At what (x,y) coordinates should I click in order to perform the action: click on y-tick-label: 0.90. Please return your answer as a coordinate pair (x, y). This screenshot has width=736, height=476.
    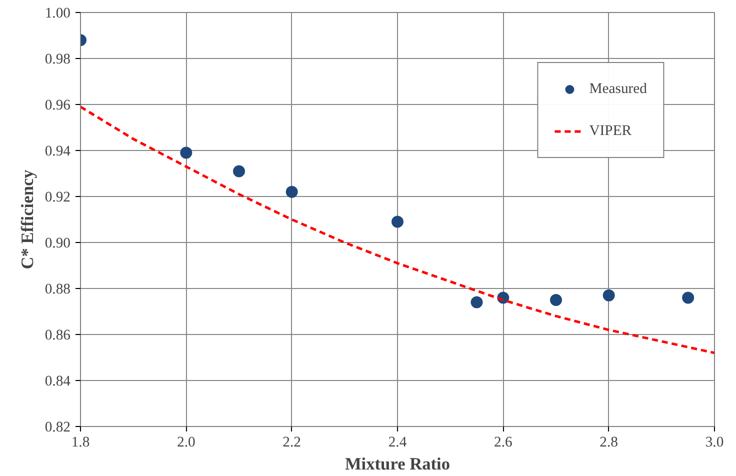
    Looking at the image, I should click on (57, 244).